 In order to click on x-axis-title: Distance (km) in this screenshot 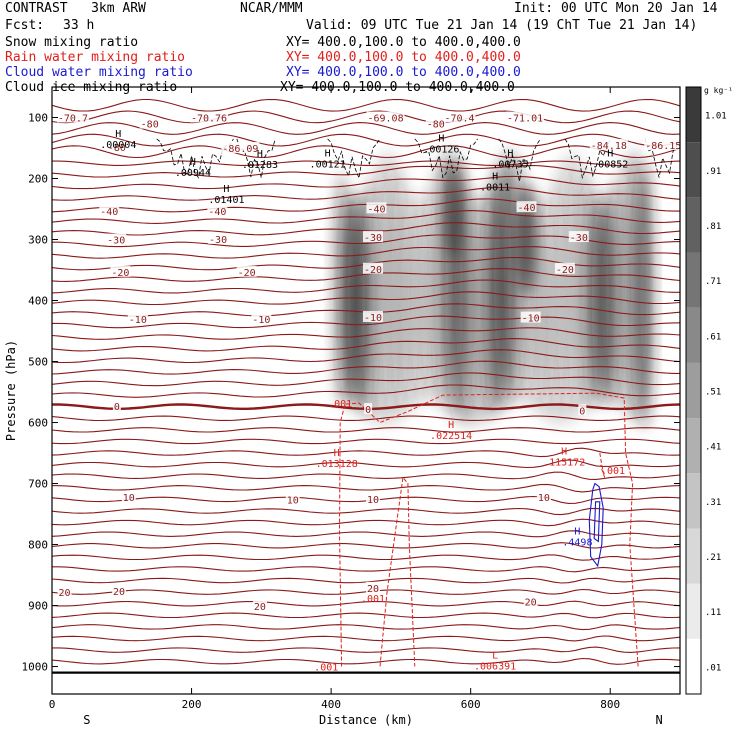, I will do `click(366, 720)`.